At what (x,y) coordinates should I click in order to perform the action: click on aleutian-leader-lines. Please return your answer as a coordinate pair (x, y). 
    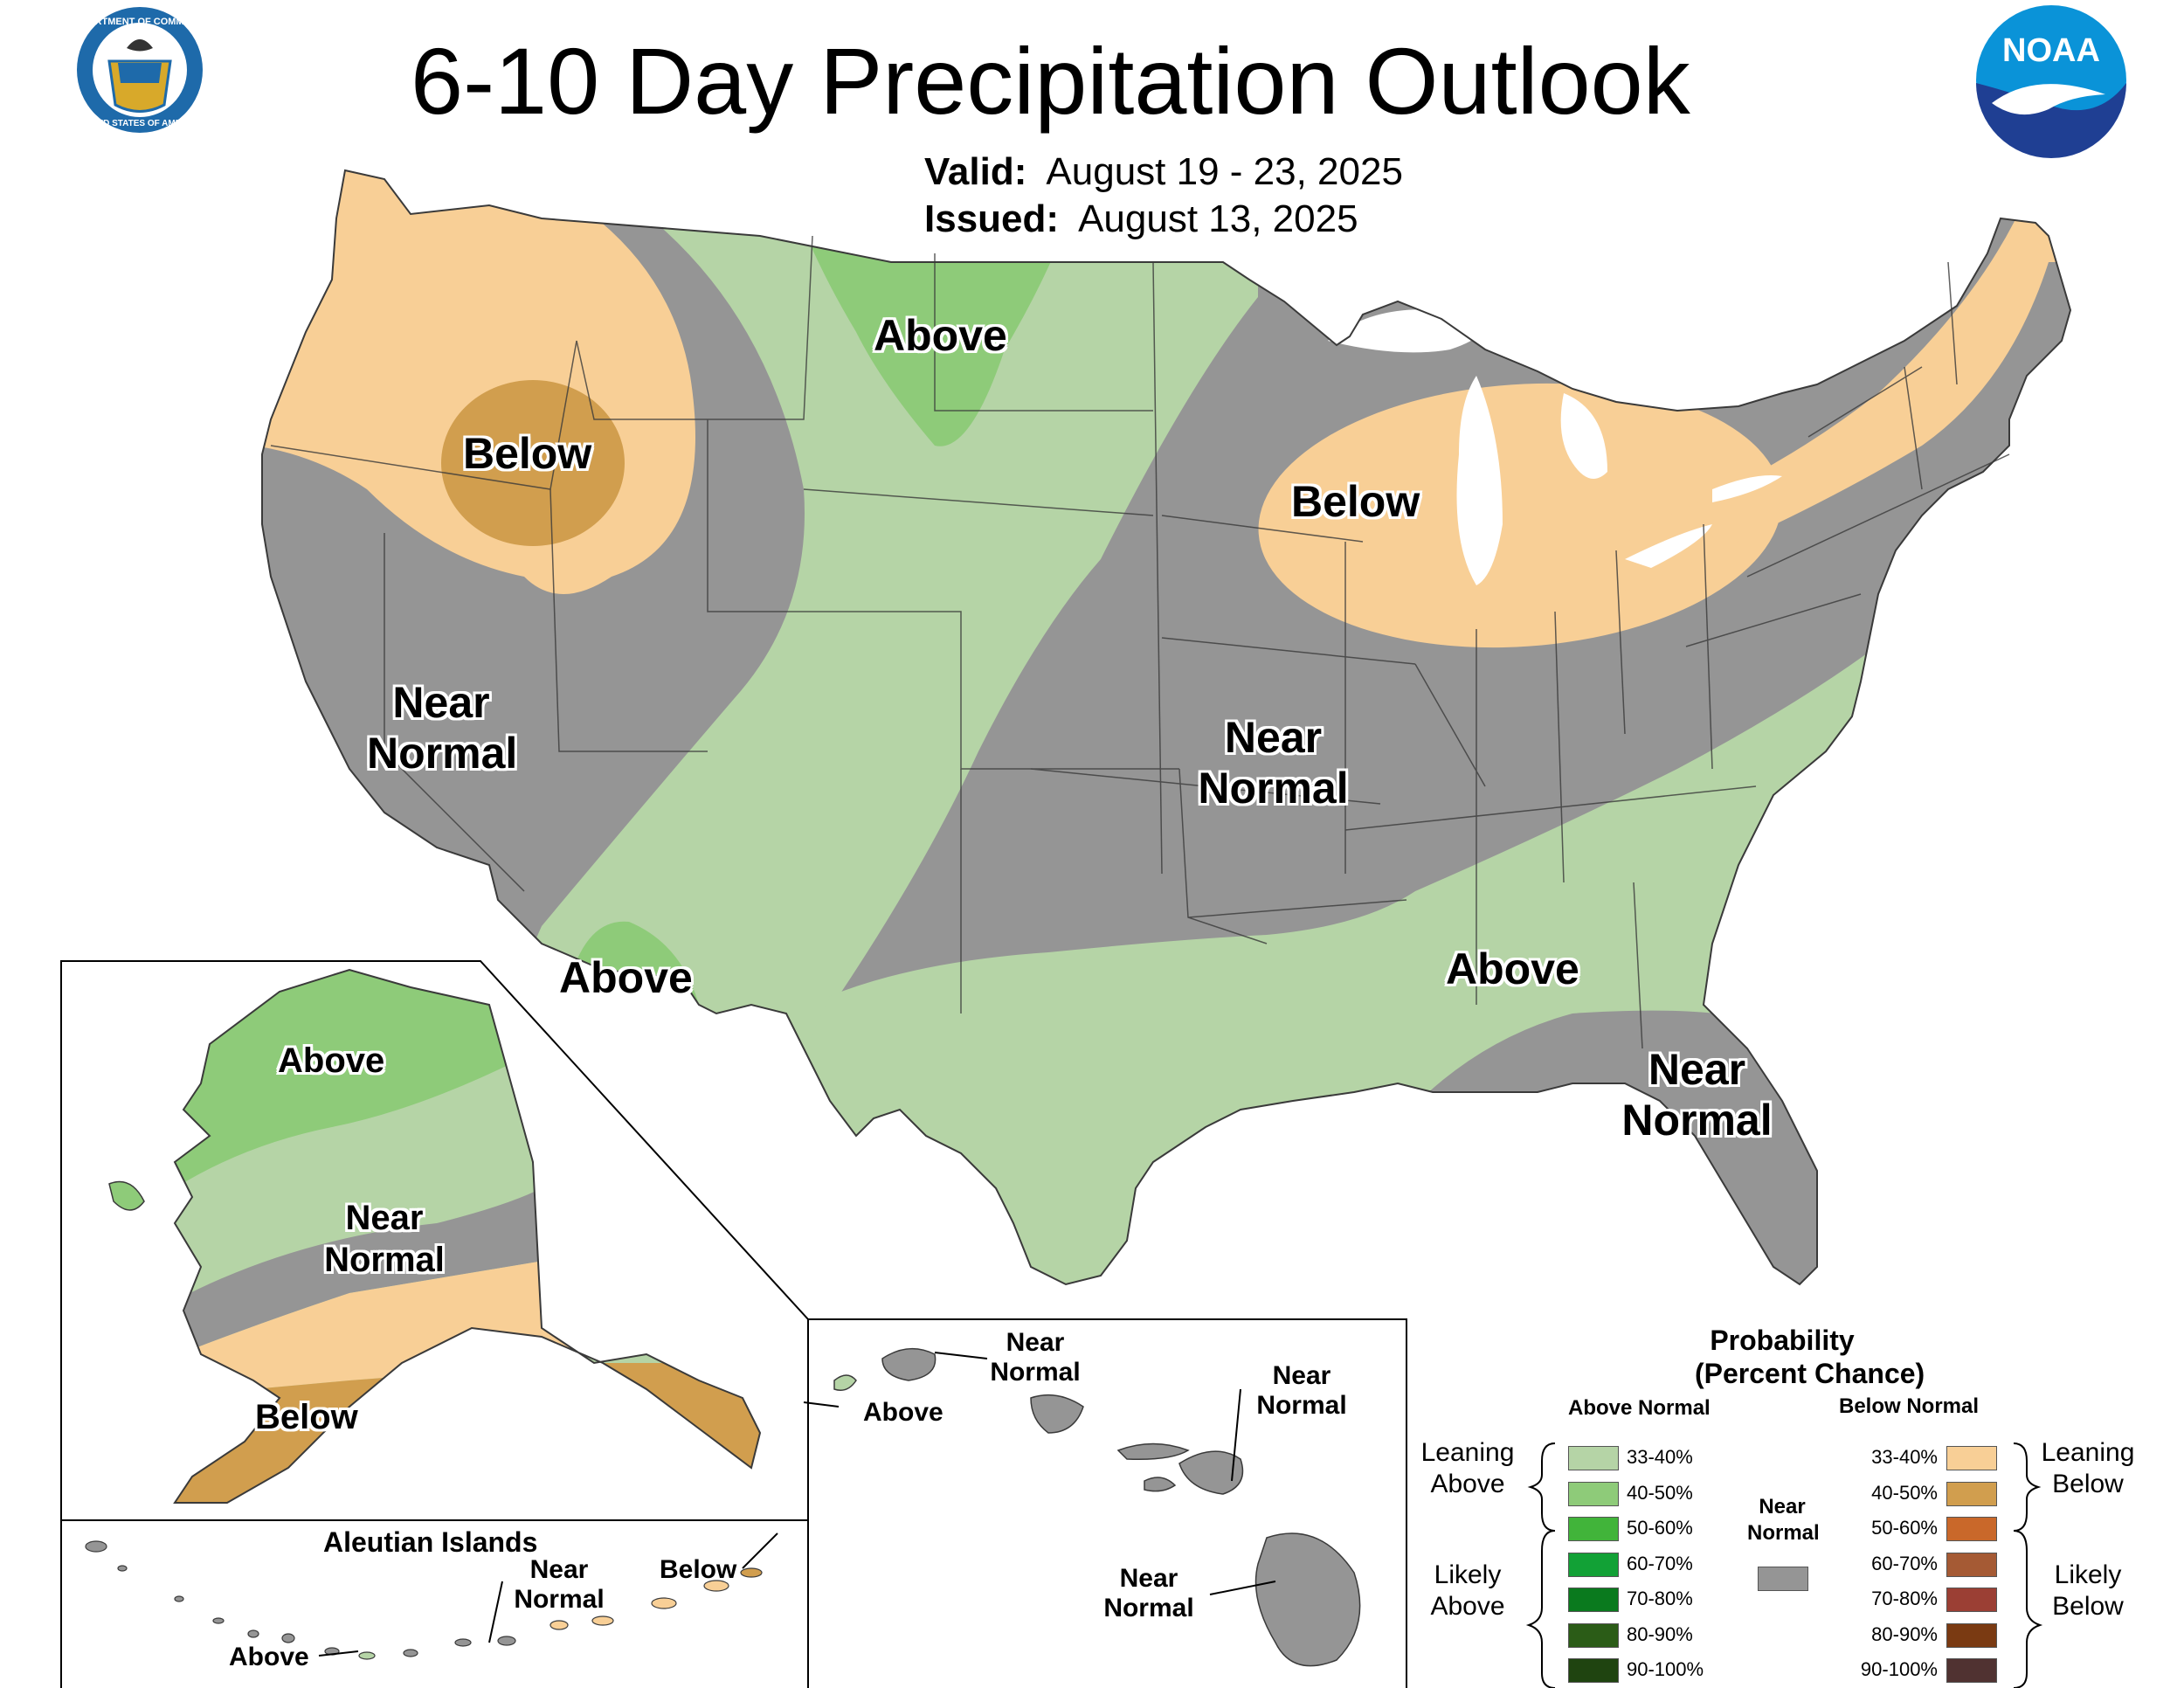
    Looking at the image, I should click on (548, 1594).